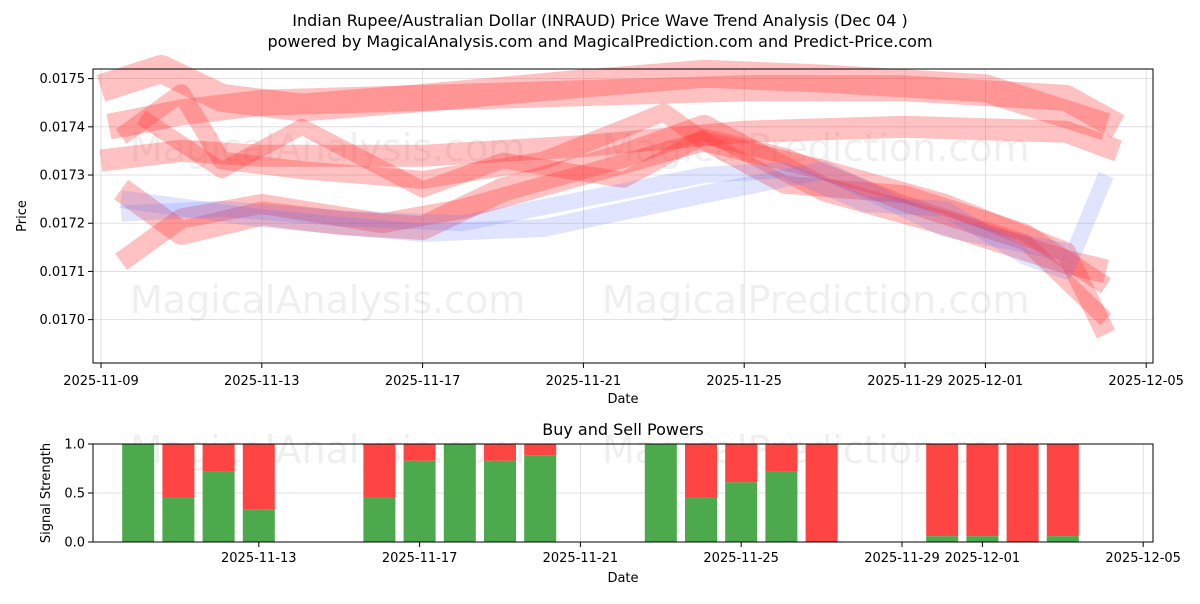 This screenshot has height=604, width=1200. Describe the element at coordinates (816, 148) in the screenshot. I see `watermark-prediction-top: MagicalPrediction.com` at that location.